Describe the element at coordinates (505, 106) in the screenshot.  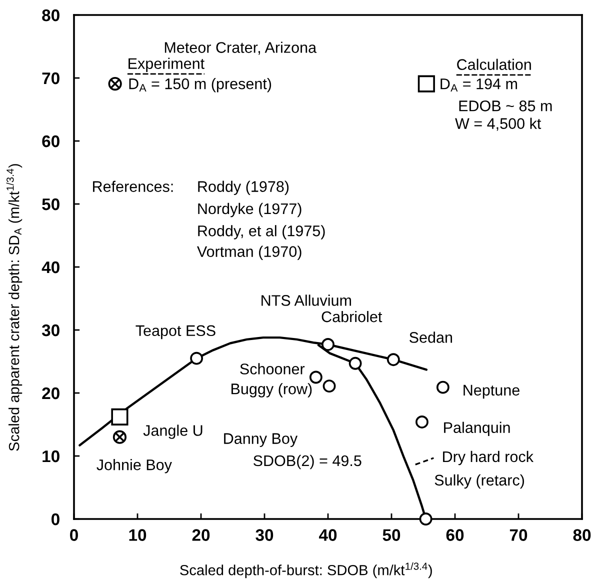
I see `annotation: EDOB ~ 85 m` at that location.